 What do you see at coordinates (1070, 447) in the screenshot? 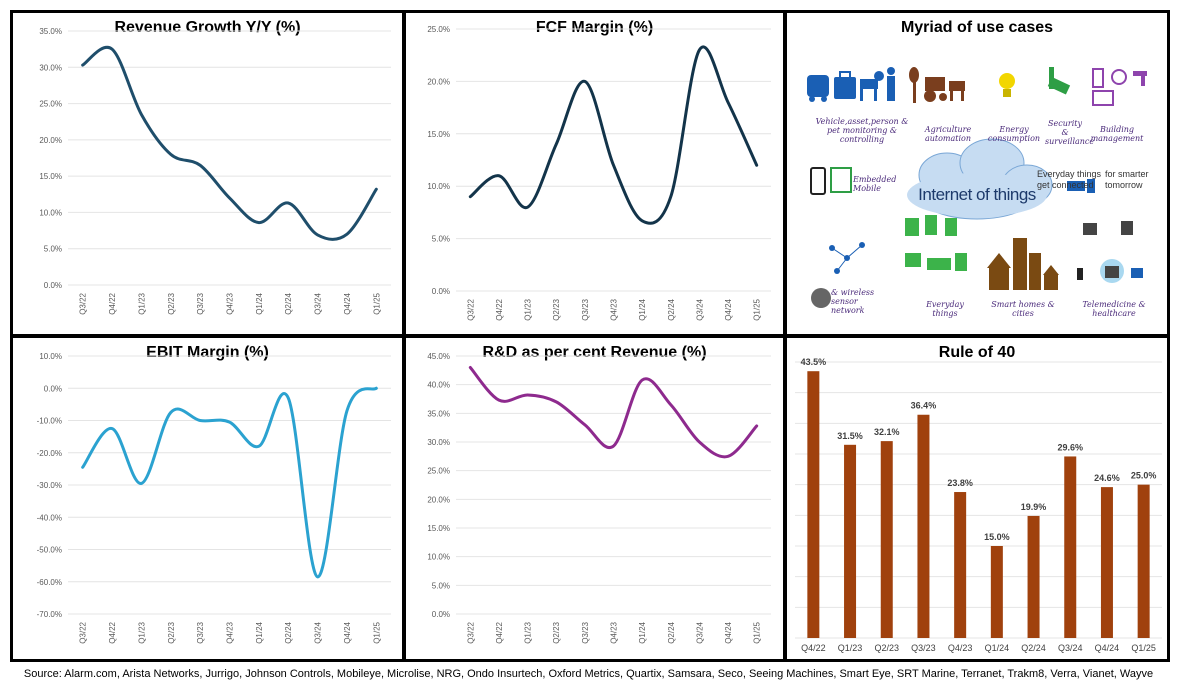
I see `bar-value-label: 29.6%` at bounding box center [1070, 447].